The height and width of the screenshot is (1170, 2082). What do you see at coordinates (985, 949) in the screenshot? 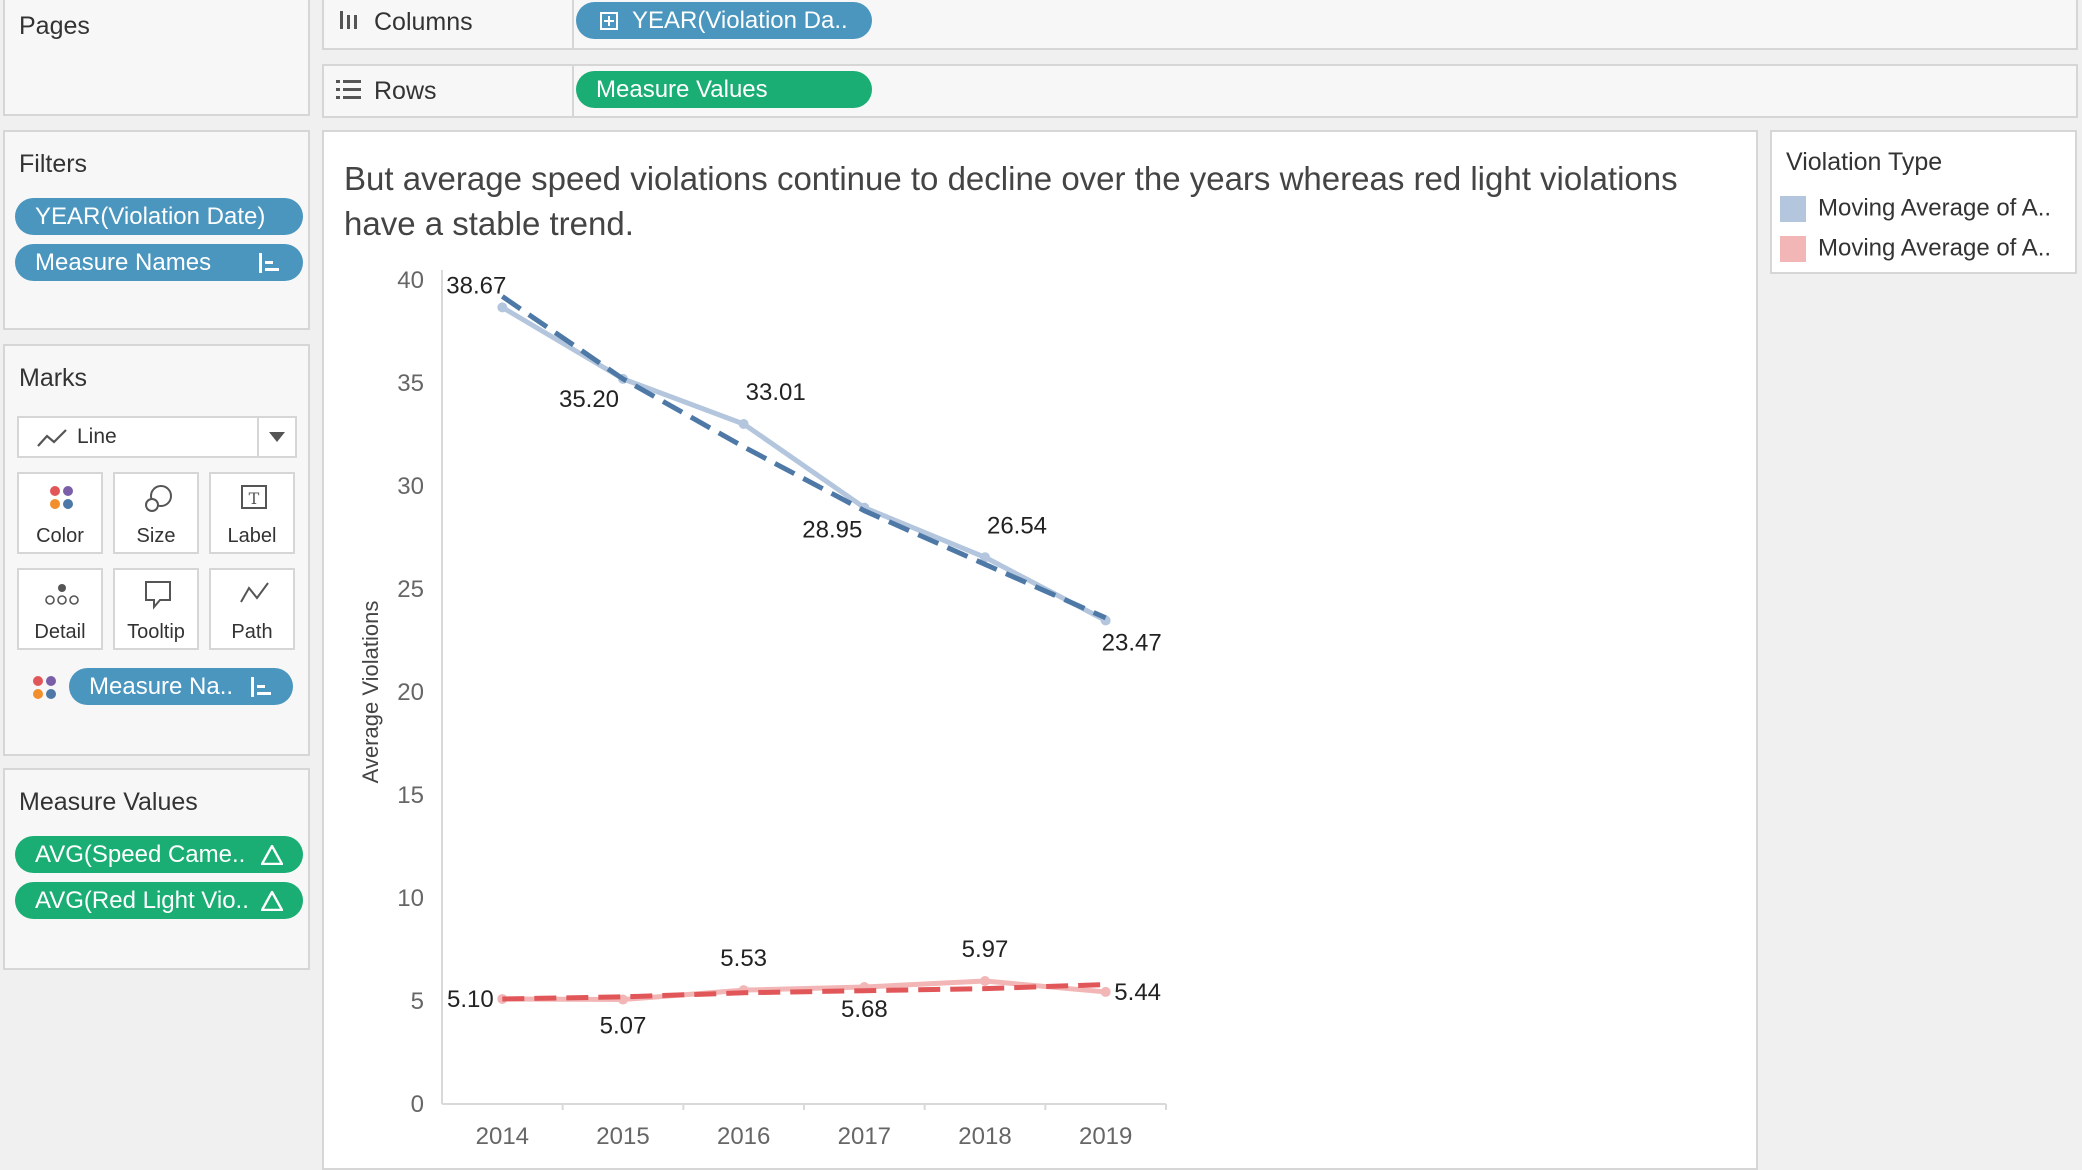
I see `data-label: 5.97` at bounding box center [985, 949].